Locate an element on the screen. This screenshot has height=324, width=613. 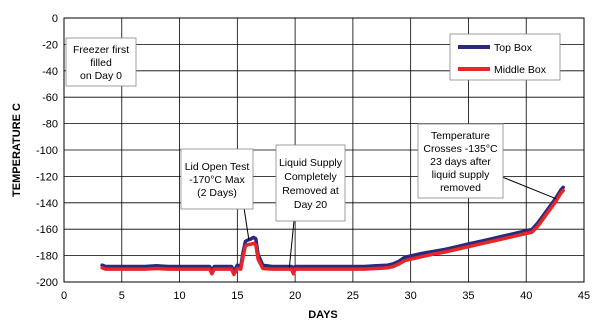
y-axis-title: TEMPERATURE C is located at coordinates (17, 150).